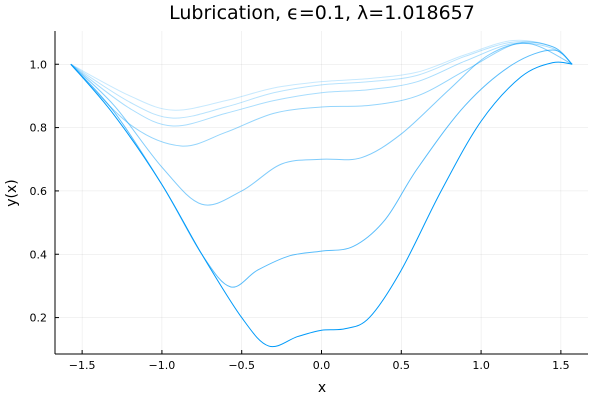 The width and height of the screenshot is (600, 400). What do you see at coordinates (241, 365) in the screenshot?
I see `x-tick-label: −0.5` at bounding box center [241, 365].